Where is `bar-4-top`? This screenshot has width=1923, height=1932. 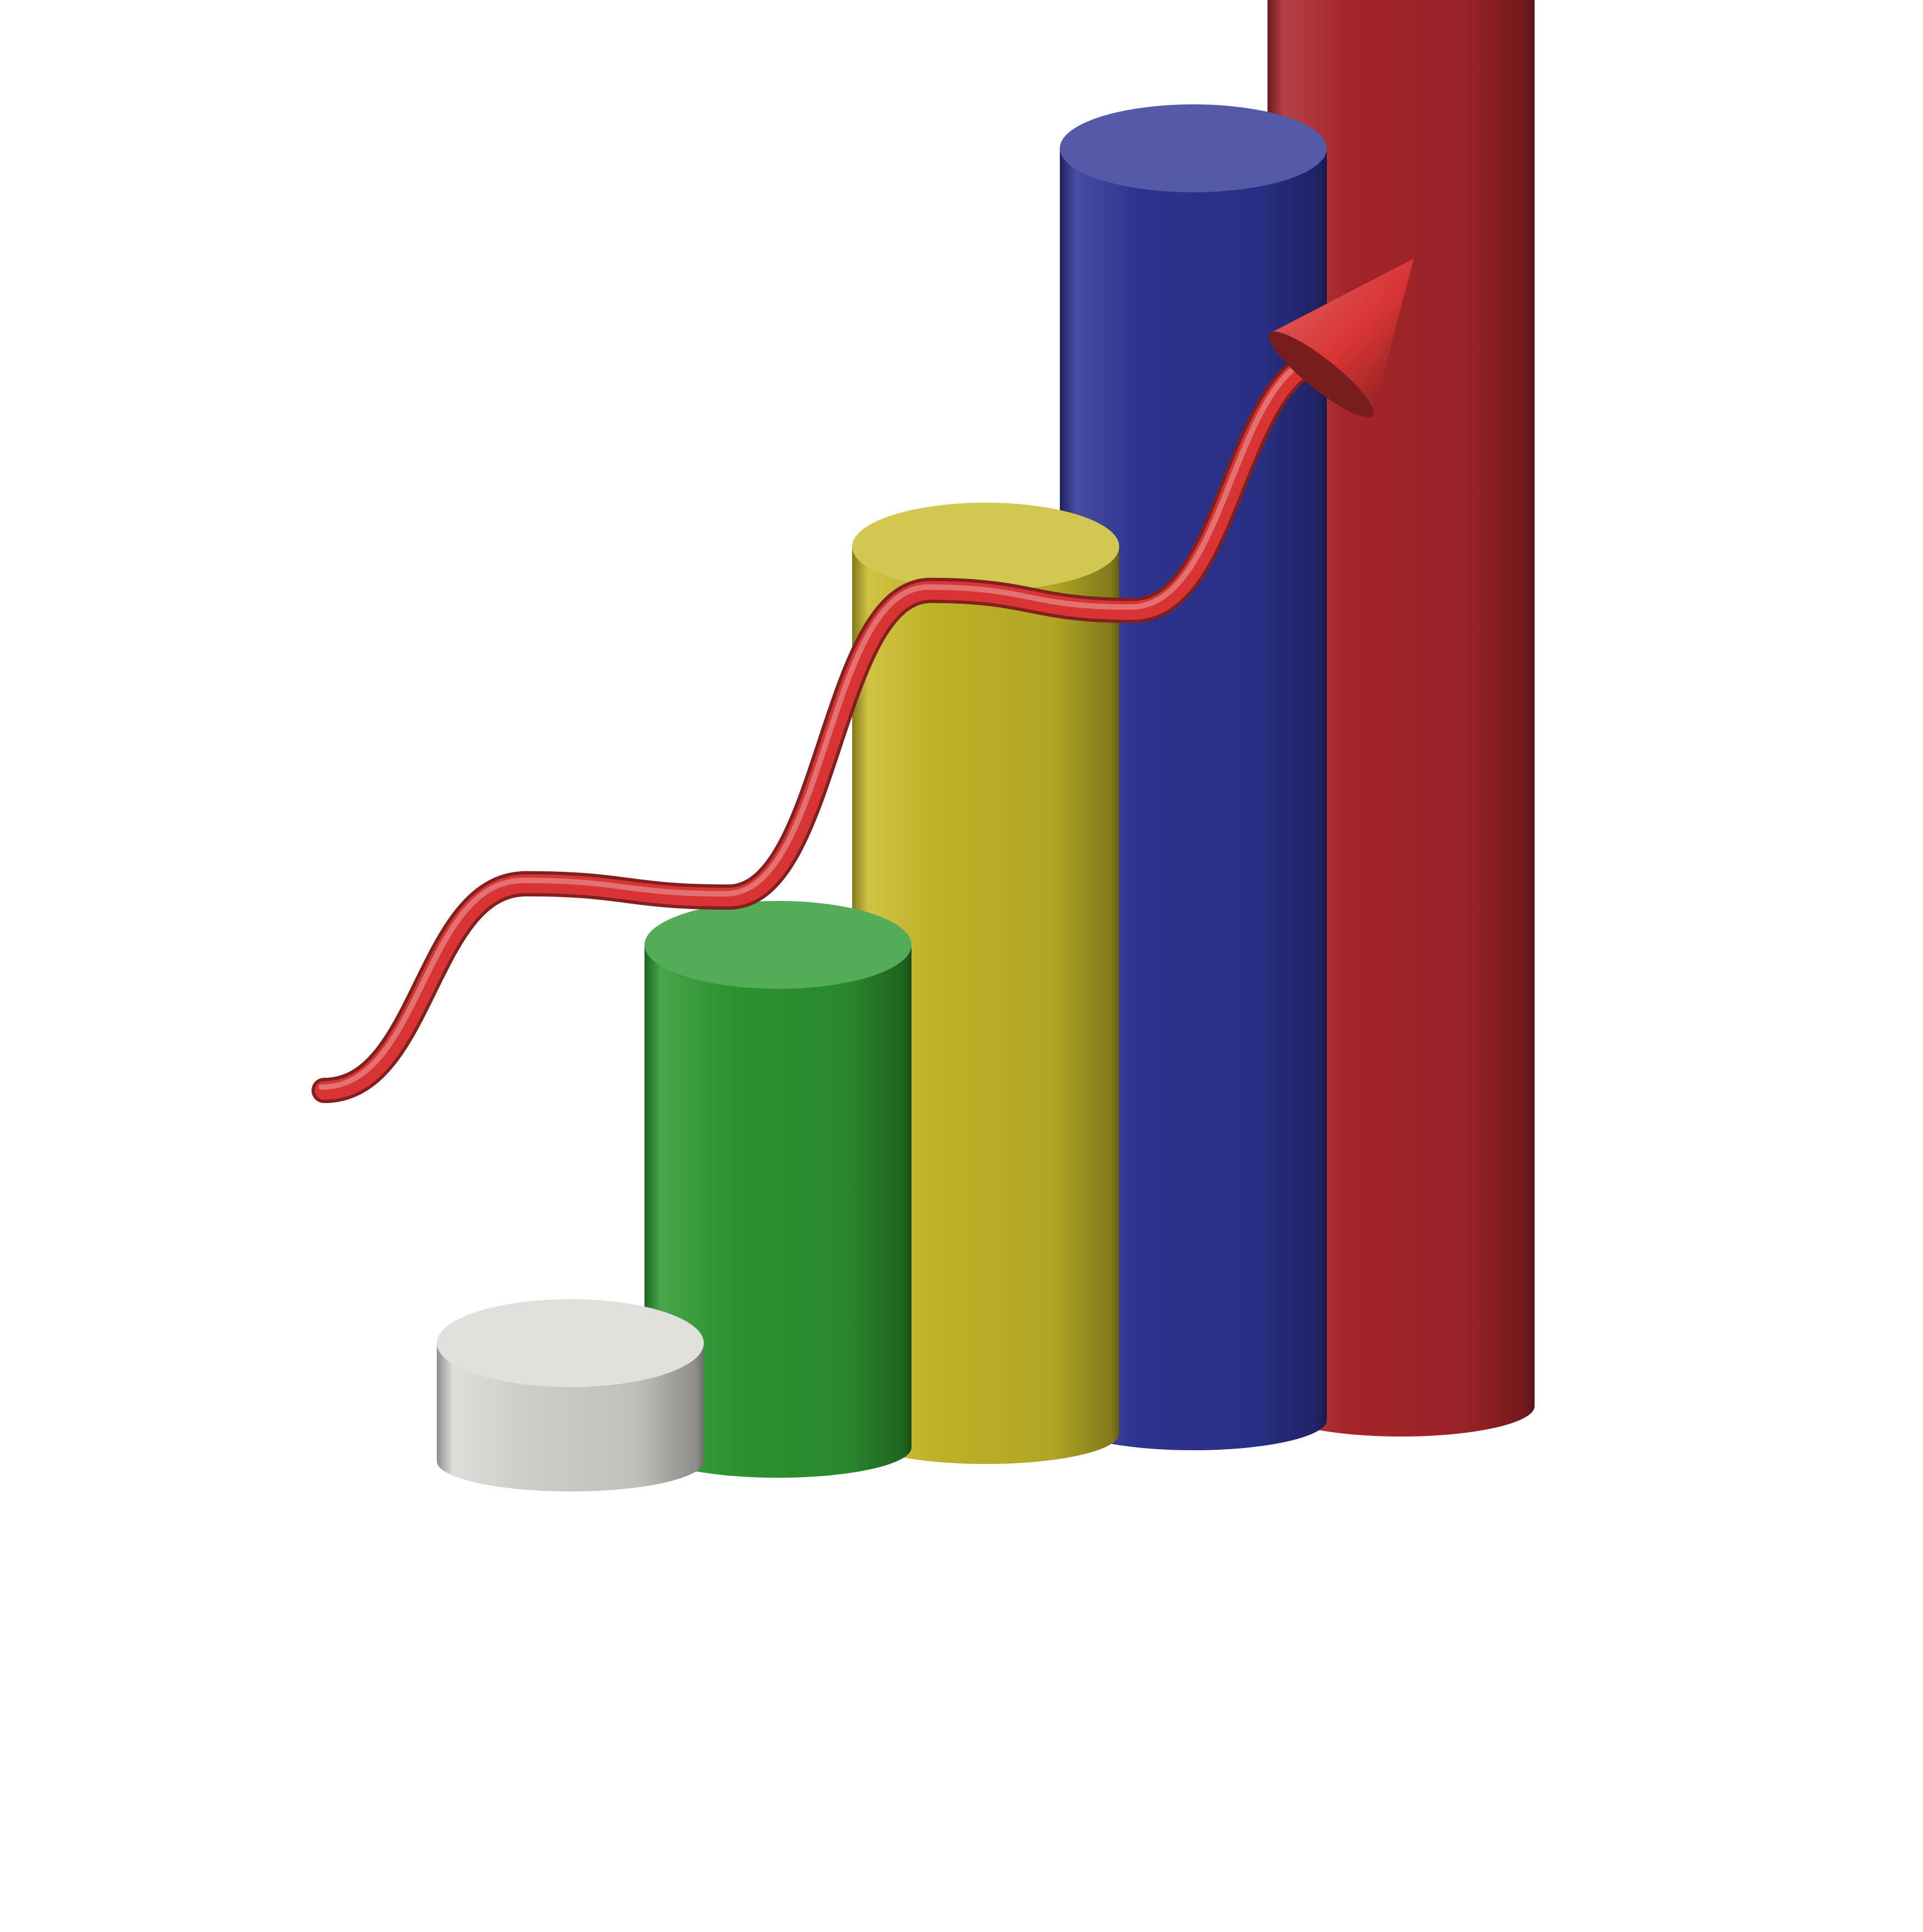 bar-4-top is located at coordinates (1193, 148).